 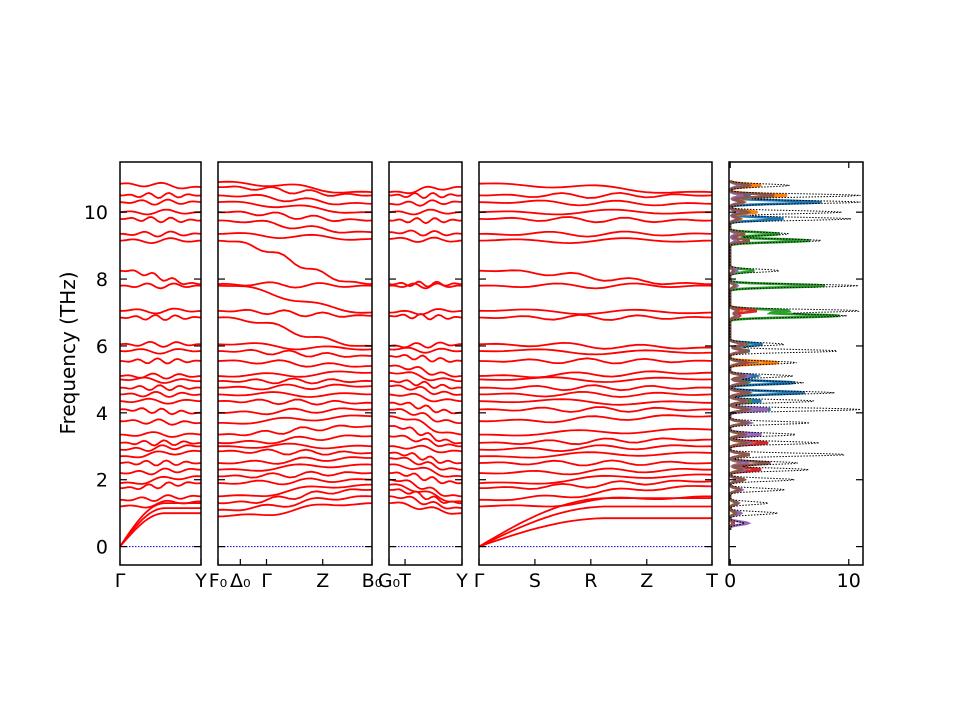 I want to click on q-point-label: Z, so click(x=646, y=581).